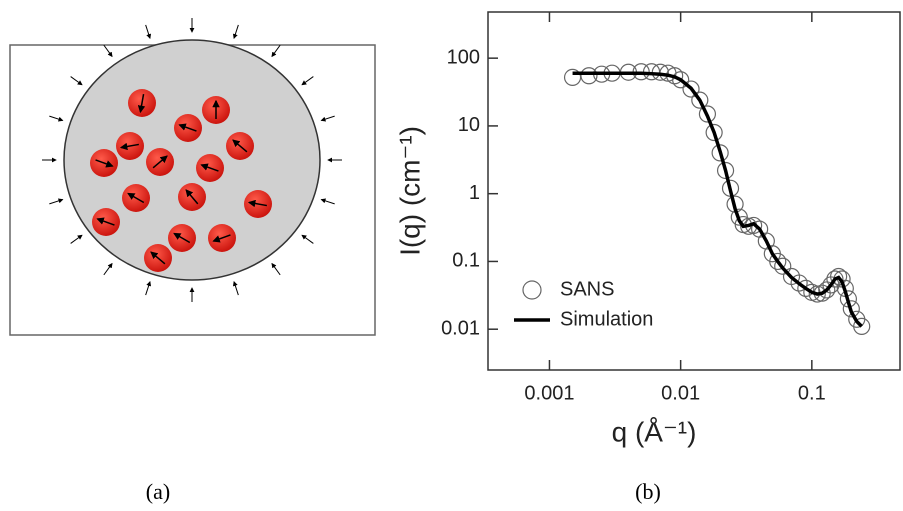 This screenshot has width=903, height=511. I want to click on legend-label: Simulation, so click(606, 319).